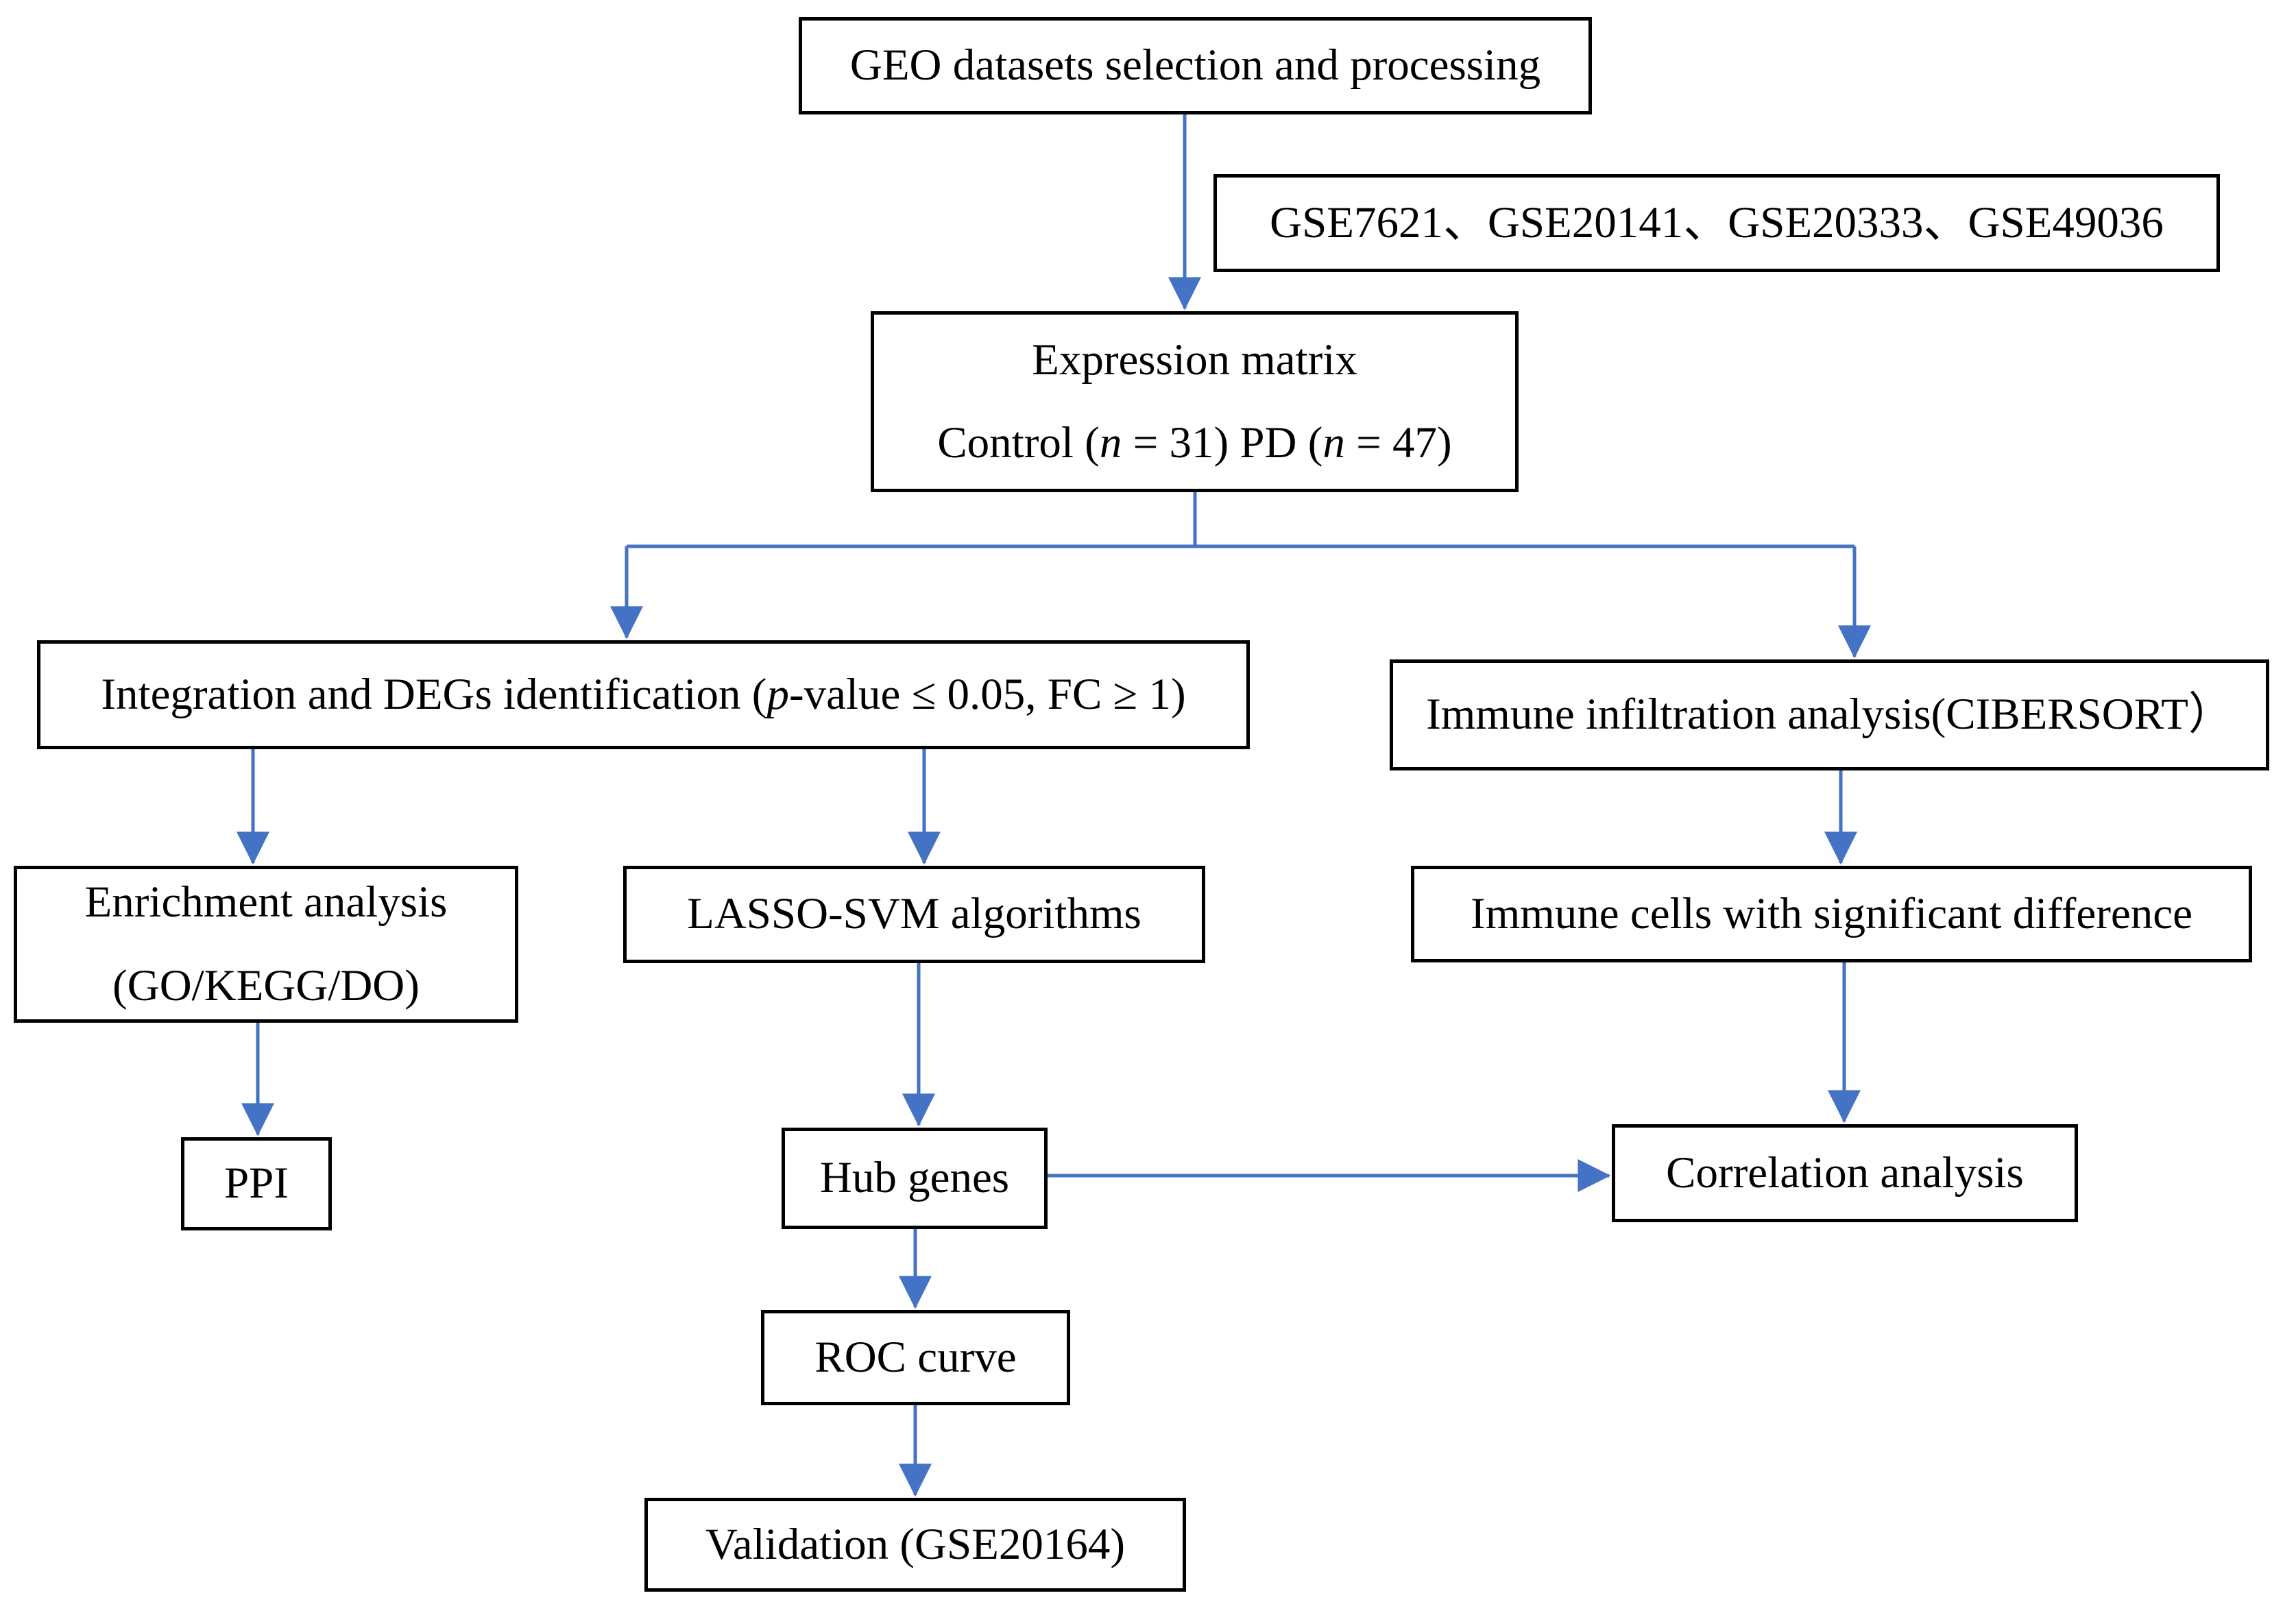 The image size is (2296, 1615). I want to click on integration-p: p, so click(777, 694).